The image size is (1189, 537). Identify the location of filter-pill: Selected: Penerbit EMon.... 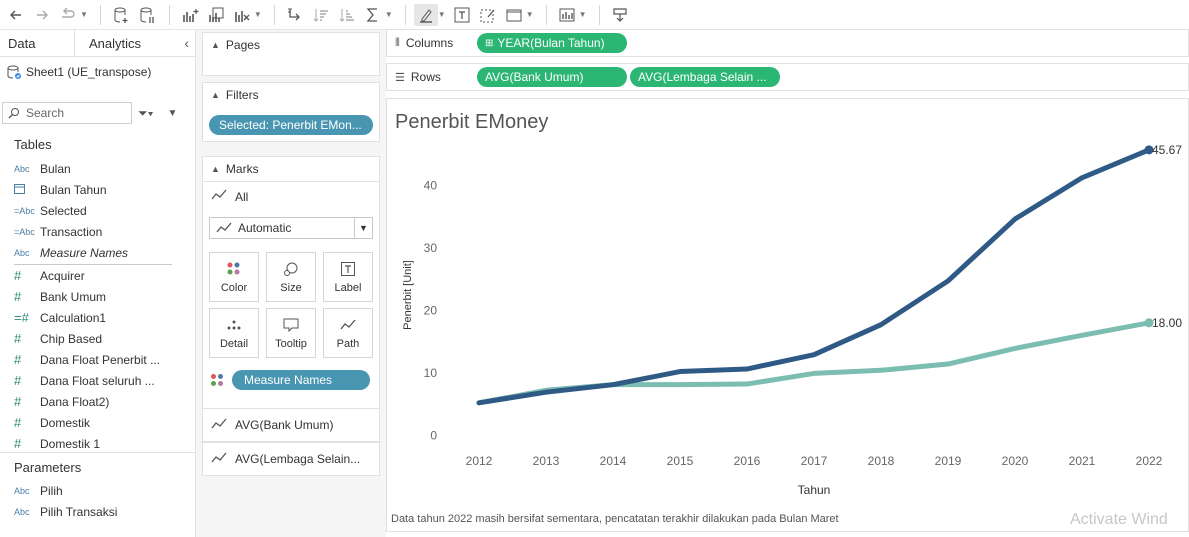
(291, 125).